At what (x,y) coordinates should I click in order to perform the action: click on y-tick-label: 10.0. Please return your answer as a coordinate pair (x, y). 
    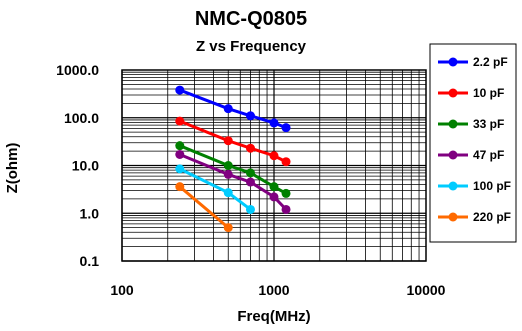
    Looking at the image, I should click on (85, 166).